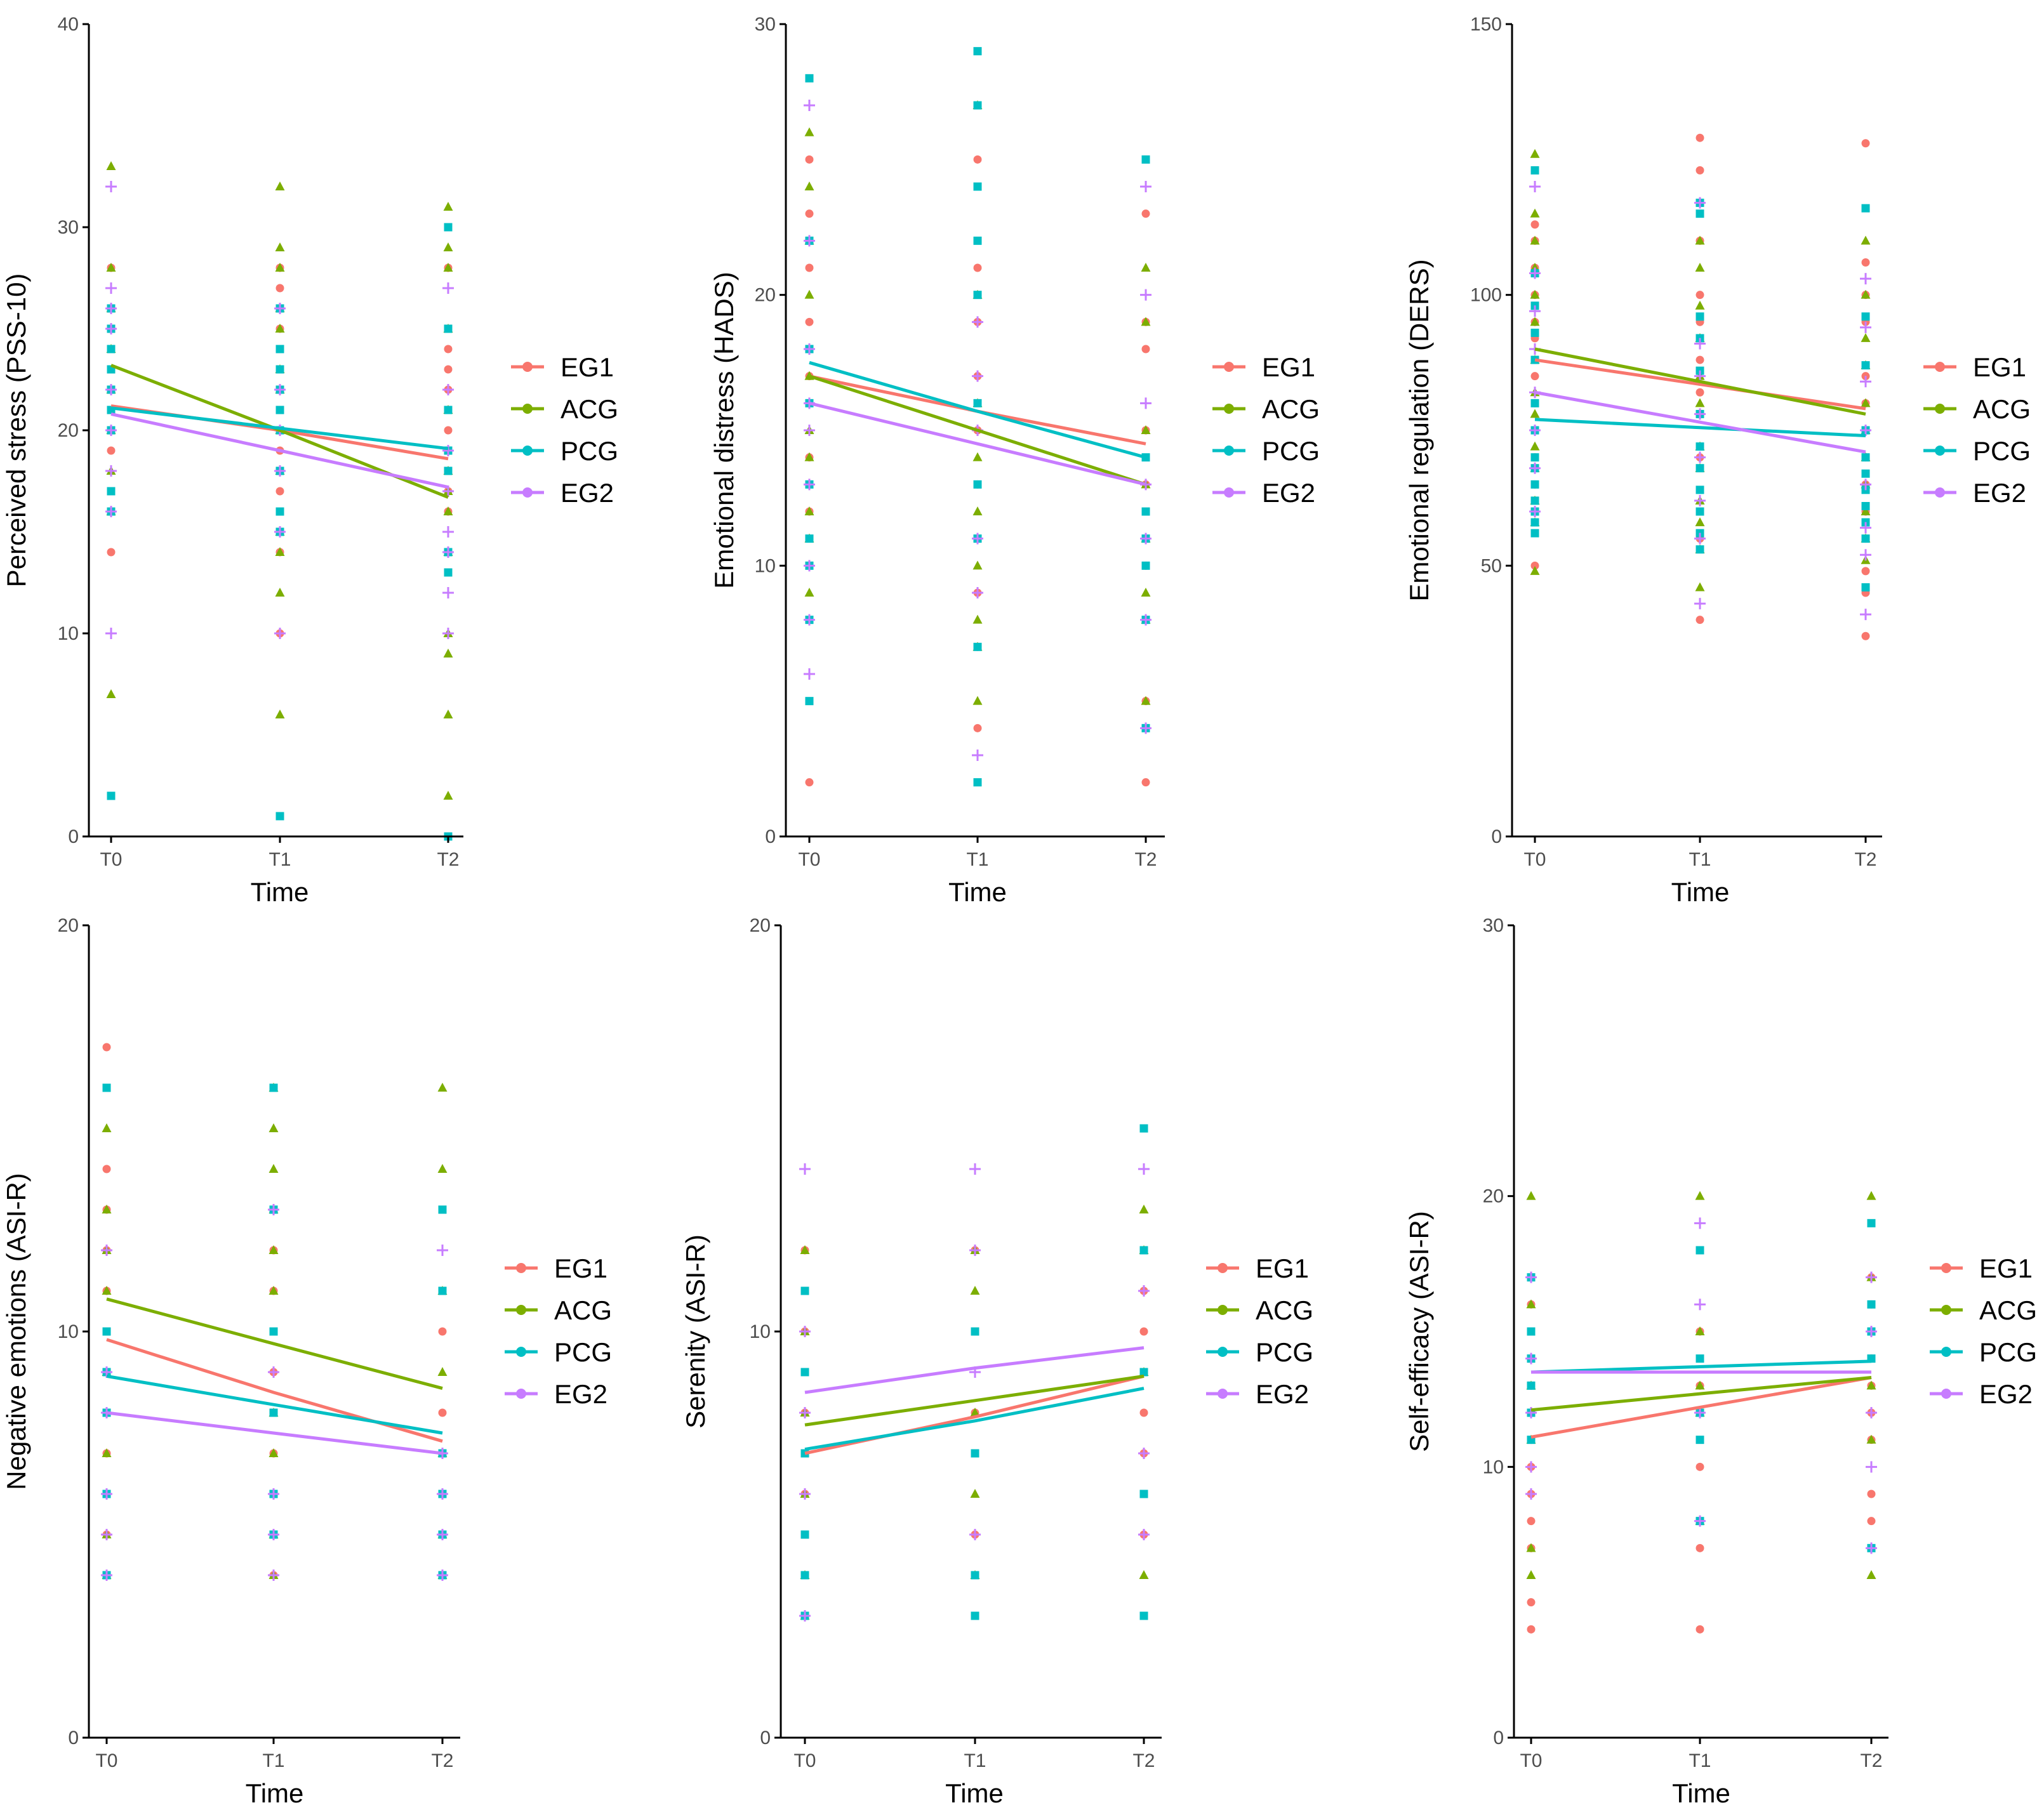 The height and width of the screenshot is (1817, 2044). Describe the element at coordinates (274, 1404) in the screenshot. I see `trend-line-pcg` at that location.